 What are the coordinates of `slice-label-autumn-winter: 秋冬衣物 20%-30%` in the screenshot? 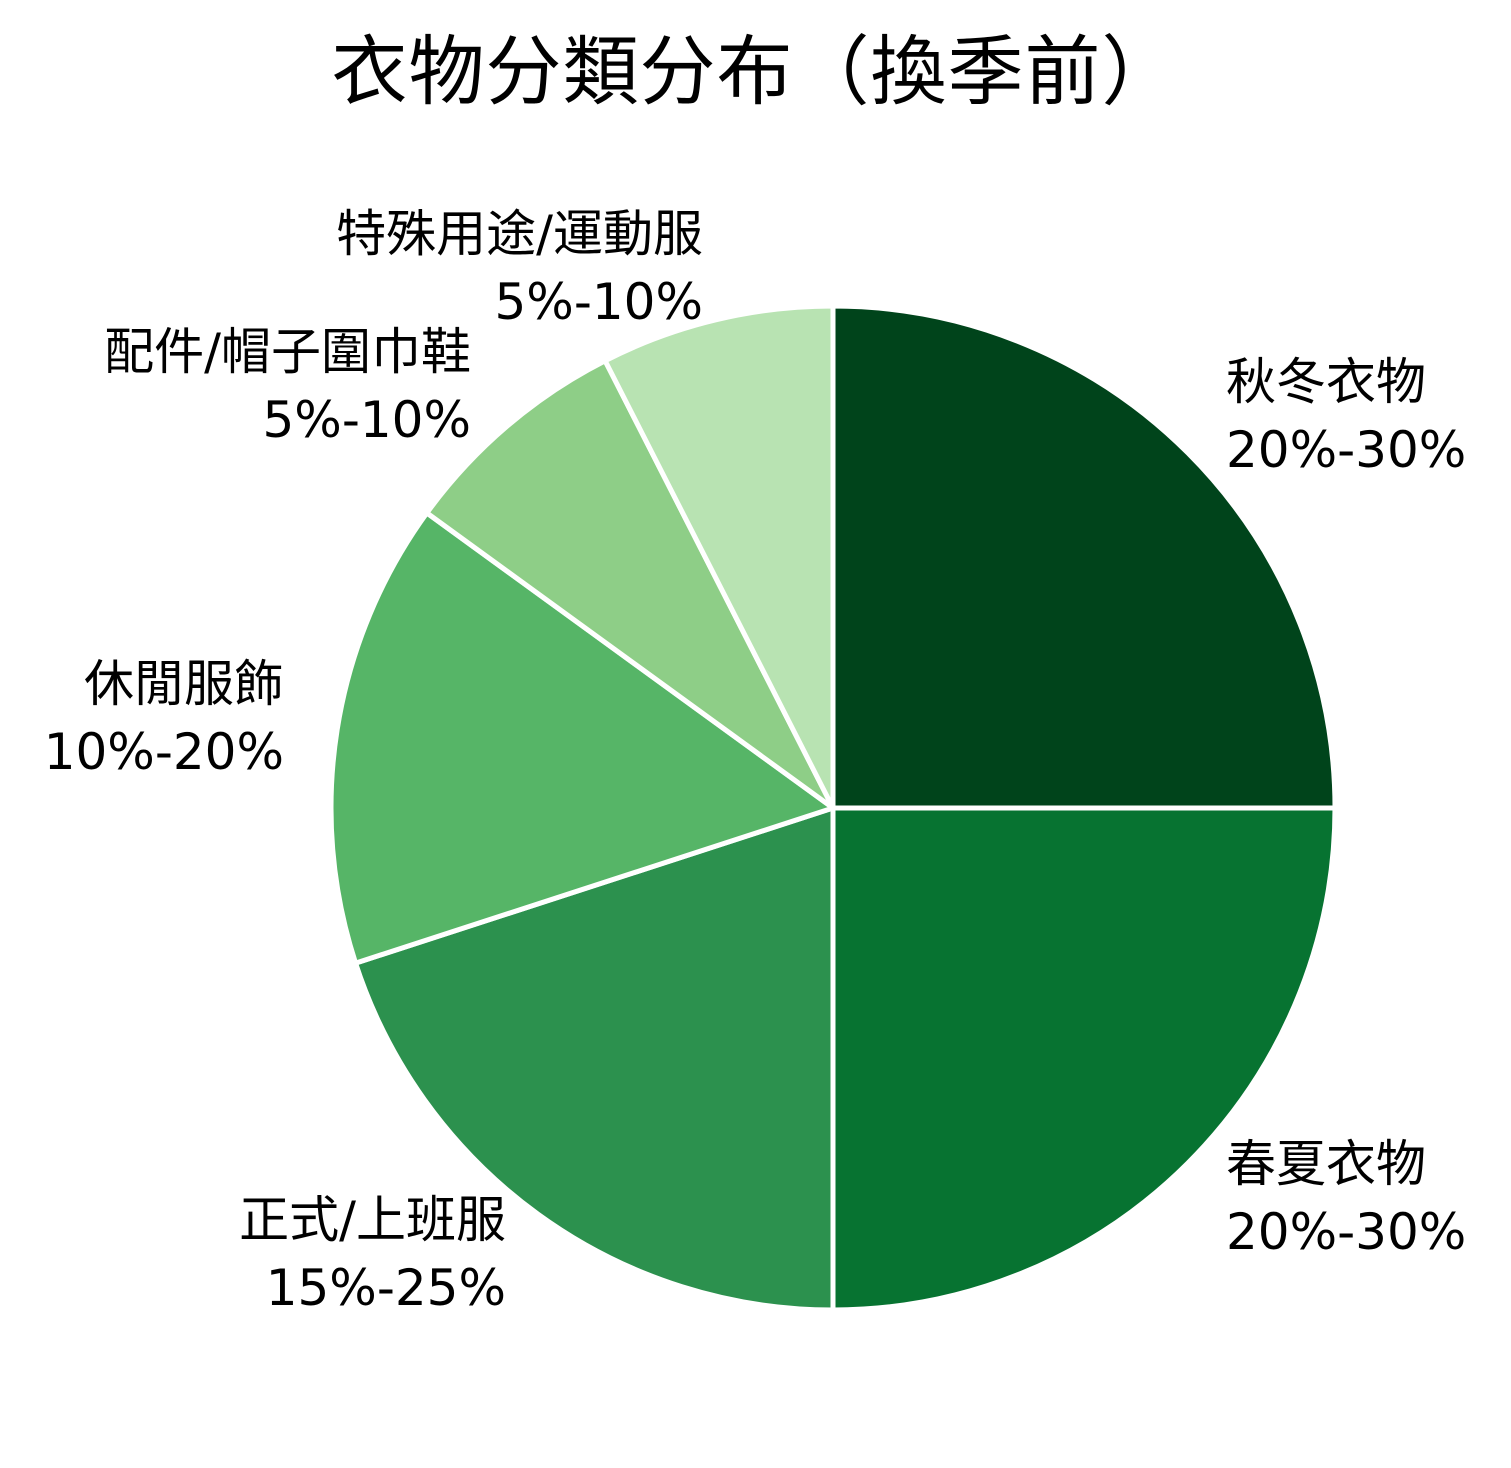 It's located at (1346, 416).